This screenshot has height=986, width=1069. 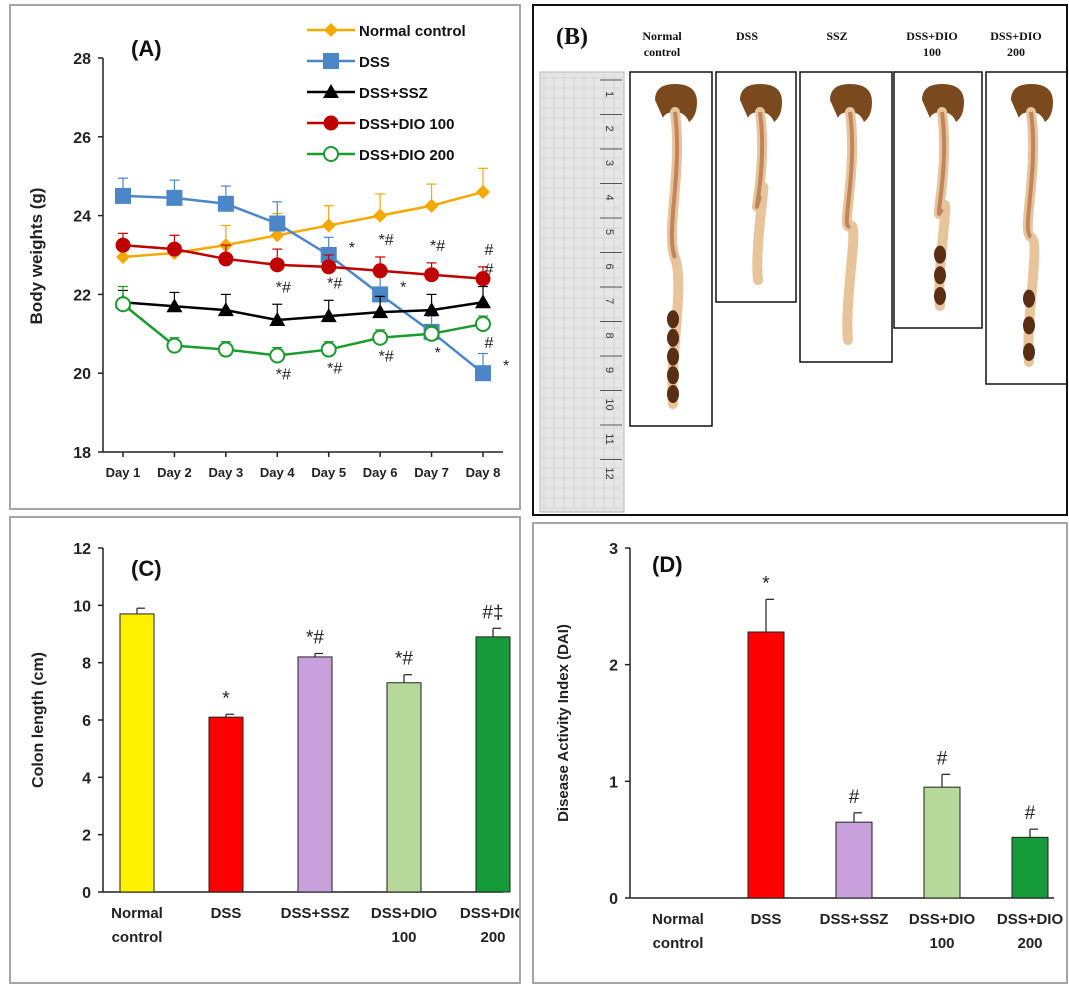 What do you see at coordinates (609, 301) in the screenshot?
I see `ruler-number: 7` at bounding box center [609, 301].